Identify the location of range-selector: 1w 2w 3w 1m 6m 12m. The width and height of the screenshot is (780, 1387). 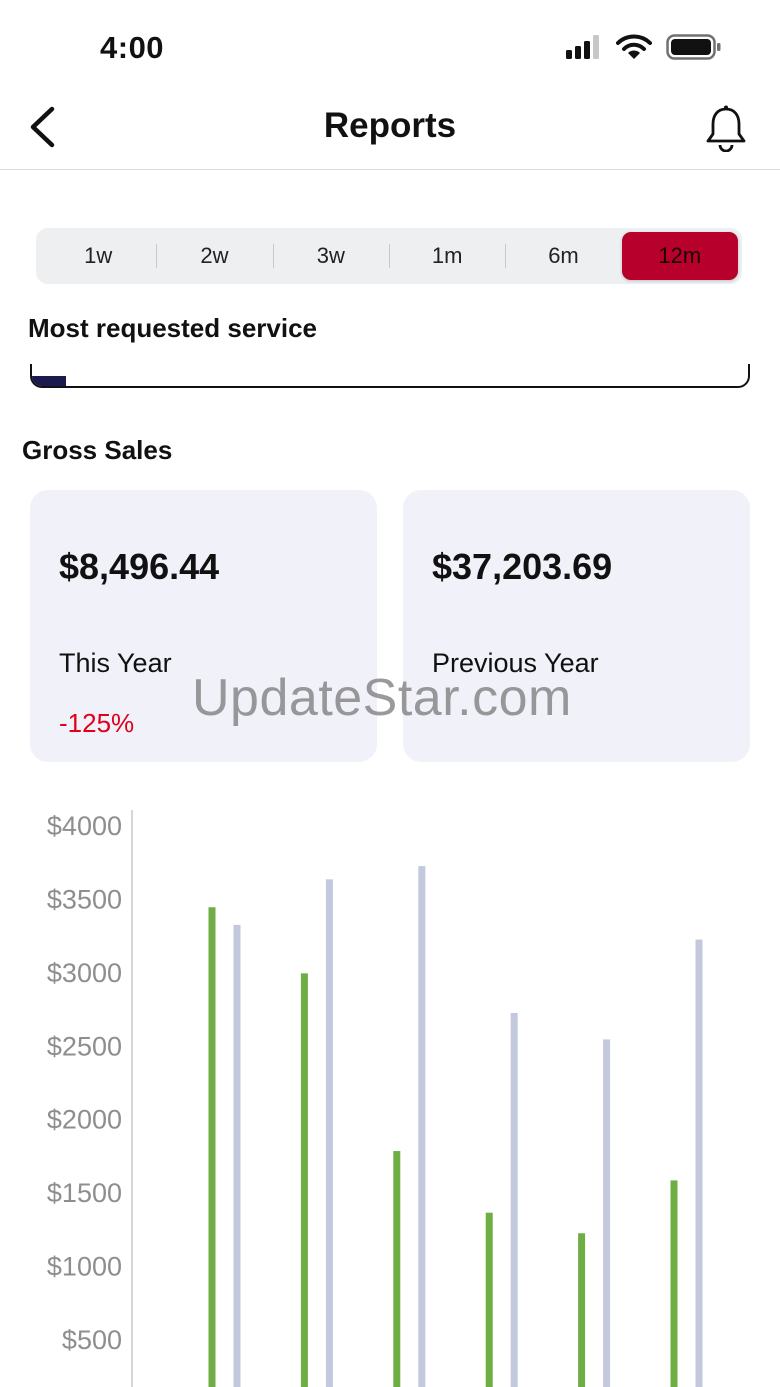
(389, 256).